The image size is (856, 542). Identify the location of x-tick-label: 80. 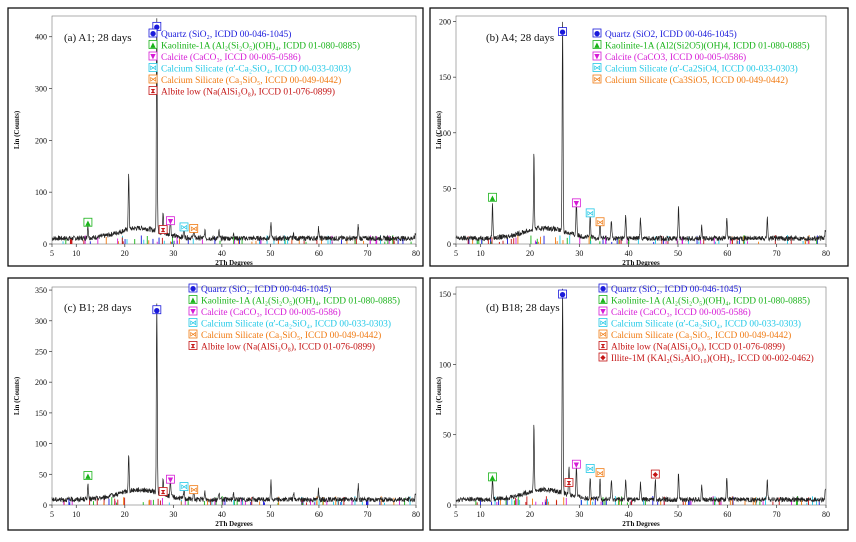
(826, 514).